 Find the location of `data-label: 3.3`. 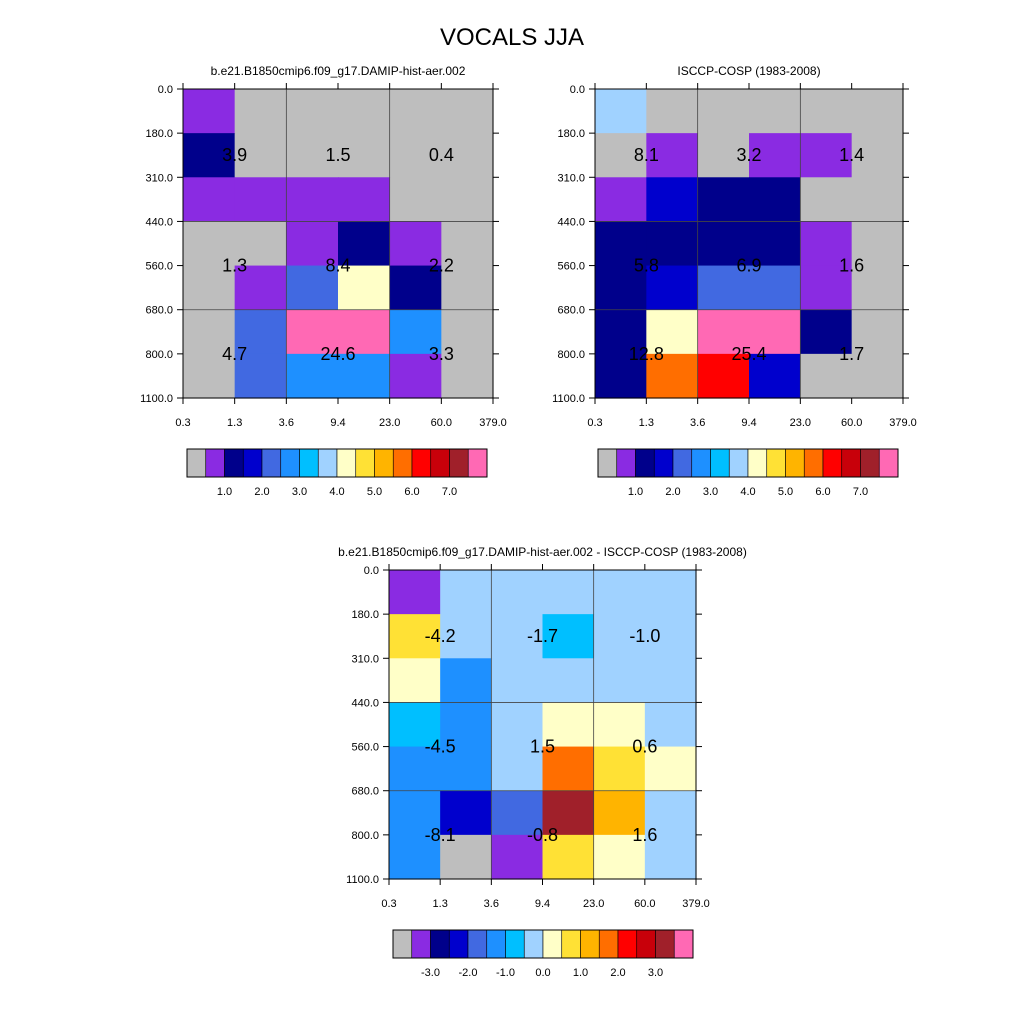

data-label: 3.3 is located at coordinates (441, 354).